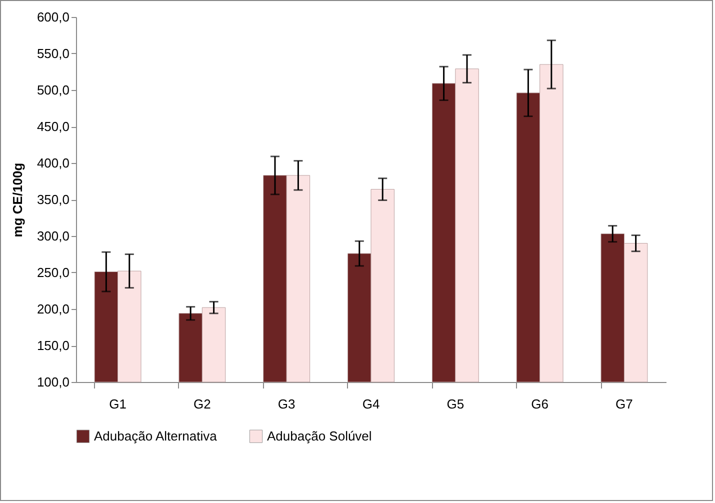  Describe the element at coordinates (624, 404) in the screenshot. I see `x-tick-label: G7` at that location.